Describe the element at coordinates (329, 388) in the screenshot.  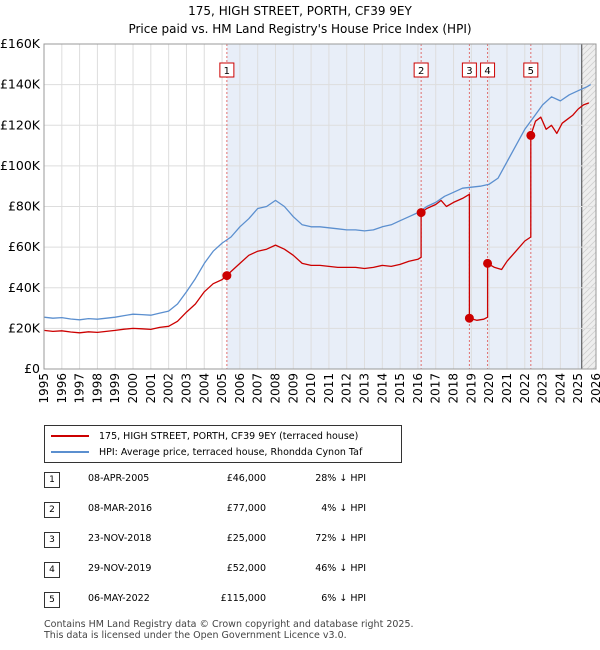
I see `x-tick-label: 2011` at that location.